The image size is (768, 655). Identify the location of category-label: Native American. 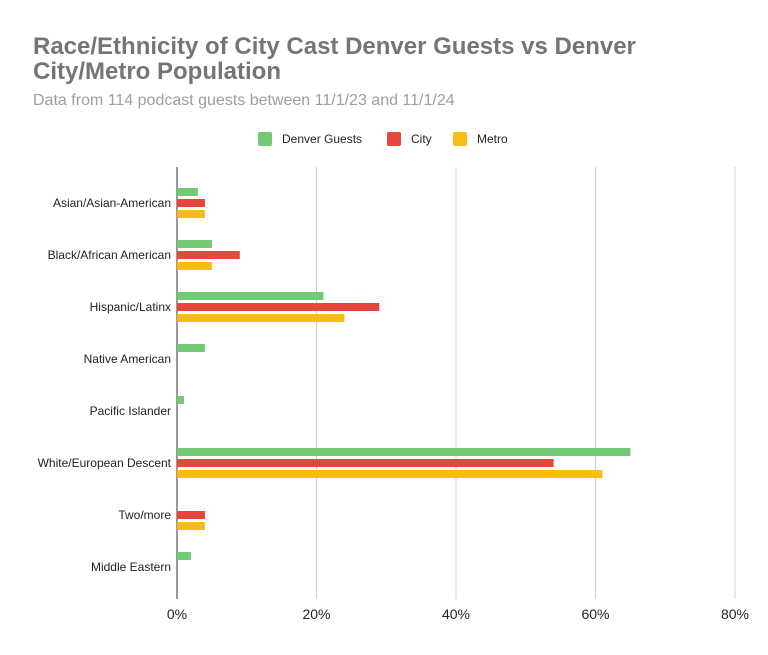
(127, 359).